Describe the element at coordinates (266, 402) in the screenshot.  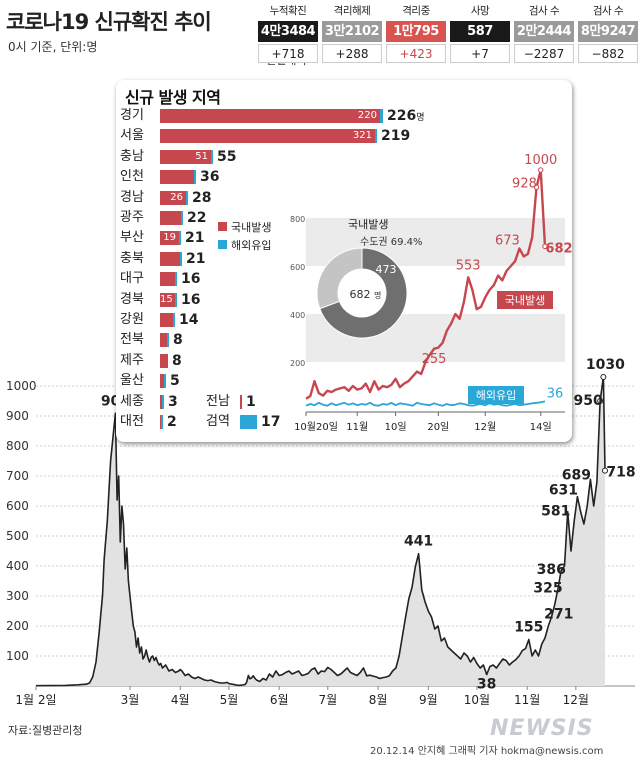
I see `extra-region-row: 전남 1` at that location.